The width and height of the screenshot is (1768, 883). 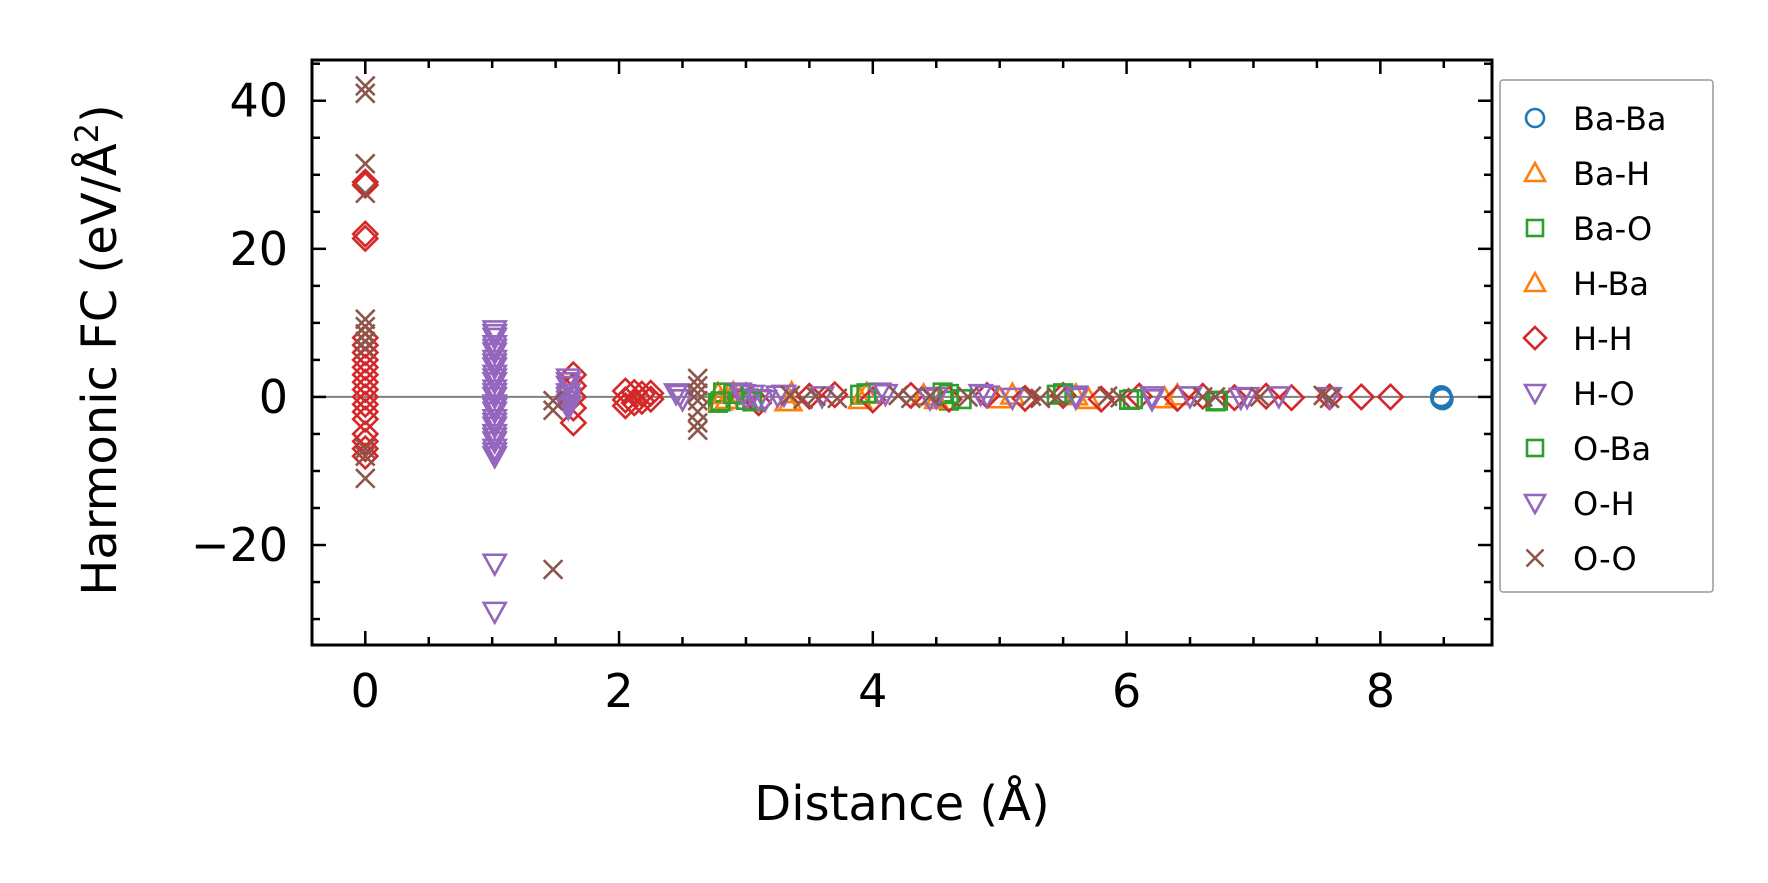 I want to click on x-axis-label: Distance (Å), so click(x=901, y=803).